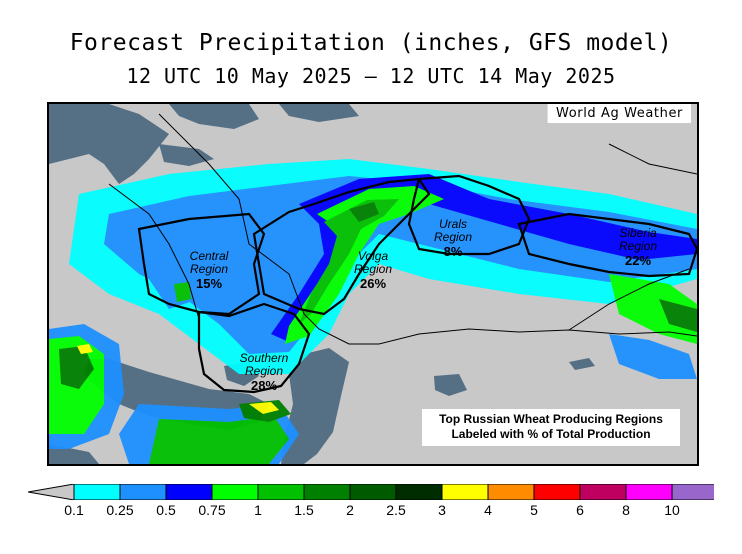 The image size is (742, 554). I want to click on lake-balkhash, so click(582, 364).